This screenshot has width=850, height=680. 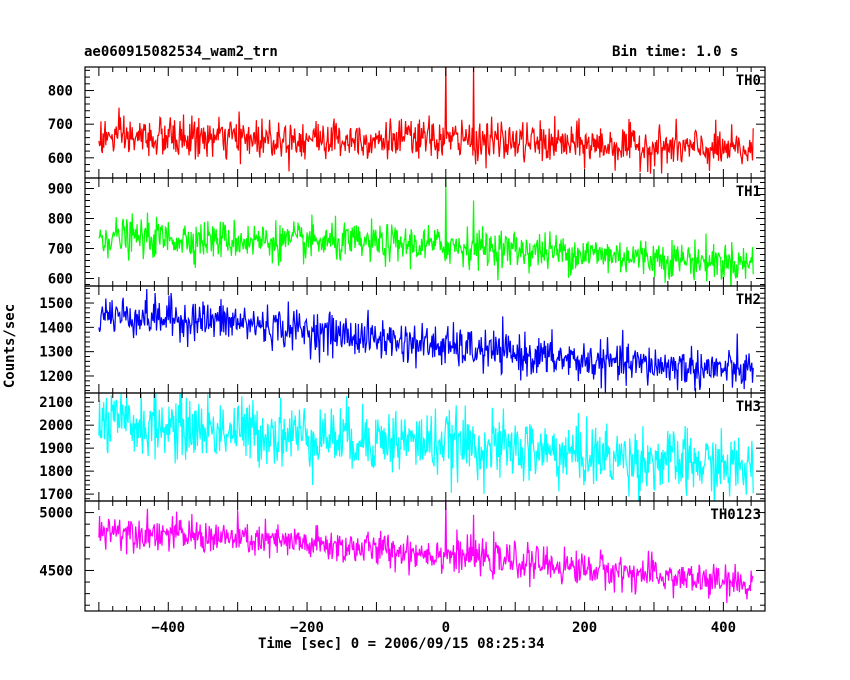 What do you see at coordinates (56, 514) in the screenshot?
I see `y-tick-label: 5000` at bounding box center [56, 514].